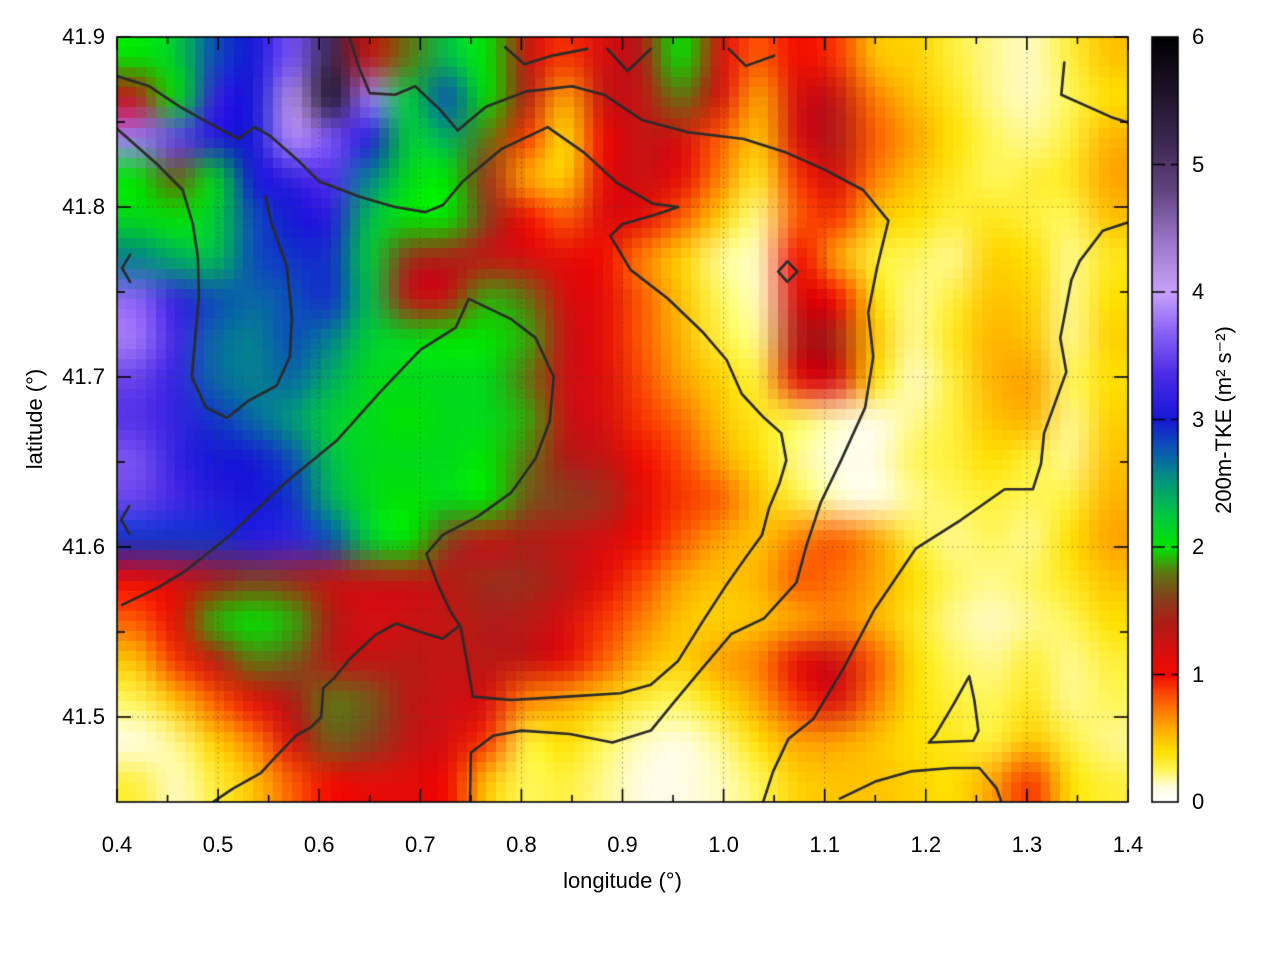 Image resolution: width=1280 pixels, height=960 pixels. I want to click on colorbar-tick-label: 6, so click(1198, 36).